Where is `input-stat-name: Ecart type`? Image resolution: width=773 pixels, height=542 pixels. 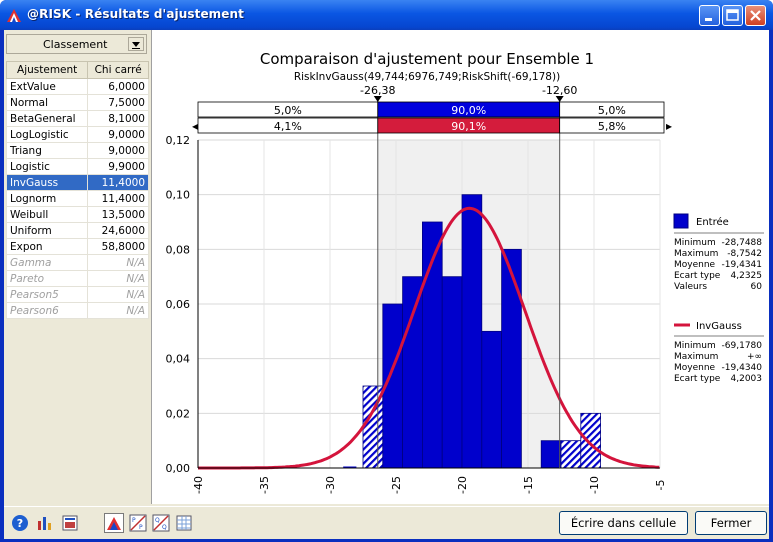
input-stat-name: Ecart type is located at coordinates (697, 276).